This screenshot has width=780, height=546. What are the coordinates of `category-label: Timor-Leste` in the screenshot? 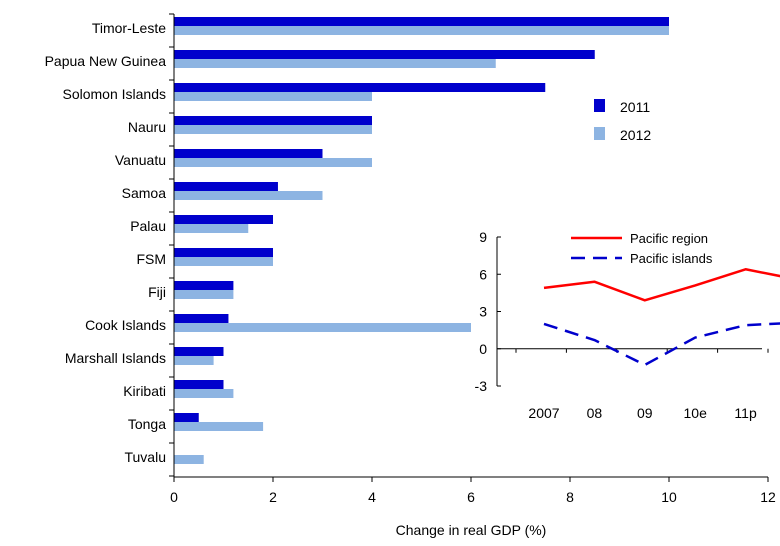 It's located at (129, 28).